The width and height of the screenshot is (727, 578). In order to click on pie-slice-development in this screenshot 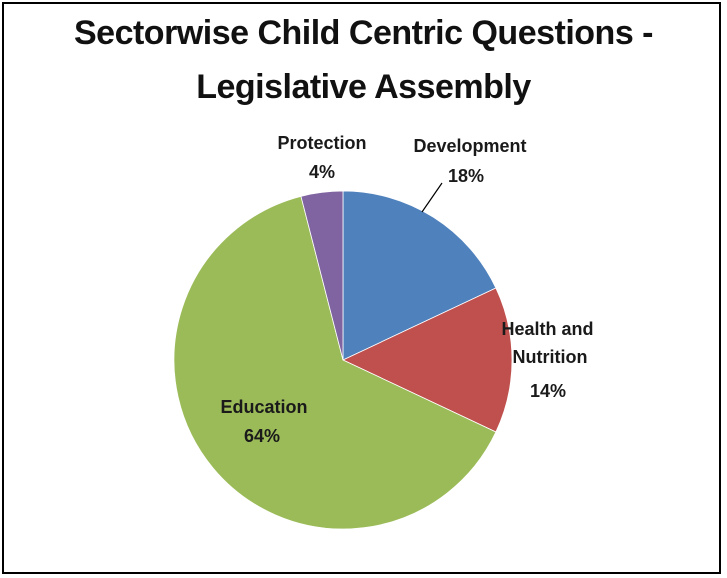, I will do `click(419, 275)`.